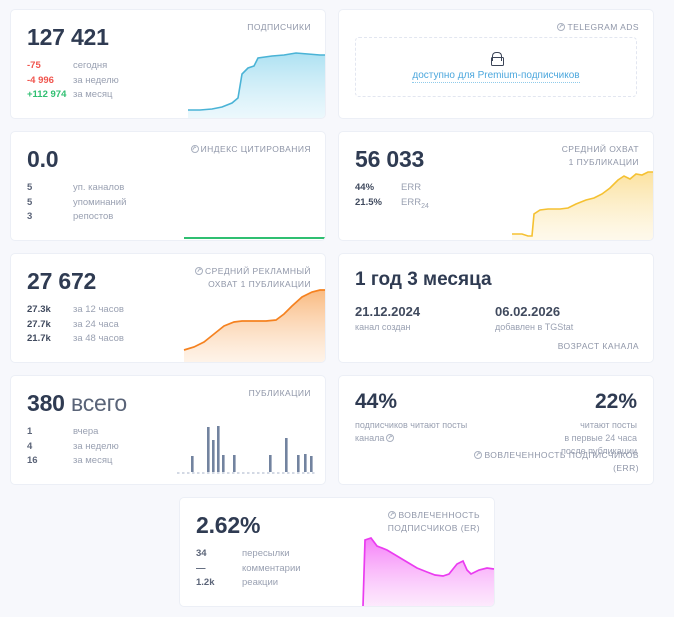 This screenshot has height=617, width=674. Describe the element at coordinates (388, 311) in the screenshot. I see `channel-created-date: 21.12.2024` at that location.